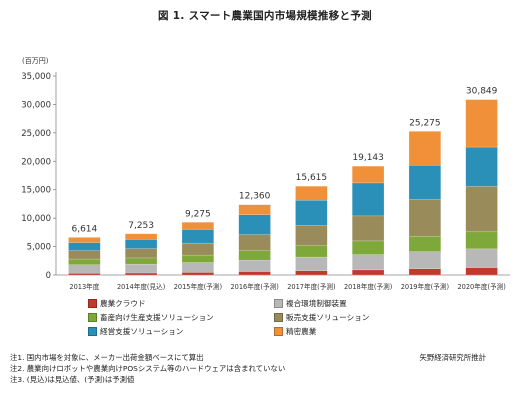 The width and height of the screenshot is (530, 400). Describe the element at coordinates (311, 286) in the screenshot. I see `x-tick-label: 2017年度(予測)` at that location.